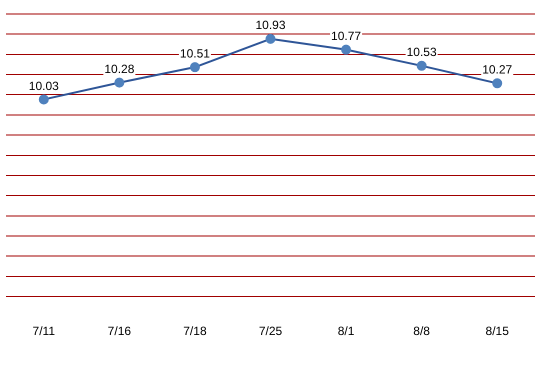 This screenshot has height=377, width=541. What do you see at coordinates (497, 69) in the screenshot?
I see `data-label: 10.27` at bounding box center [497, 69].